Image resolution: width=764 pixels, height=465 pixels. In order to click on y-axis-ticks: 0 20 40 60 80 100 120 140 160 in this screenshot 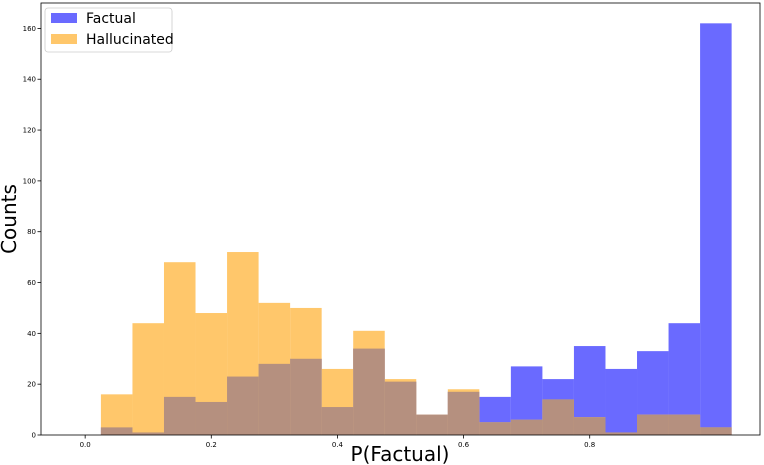, I will do `click(32, 232)`.